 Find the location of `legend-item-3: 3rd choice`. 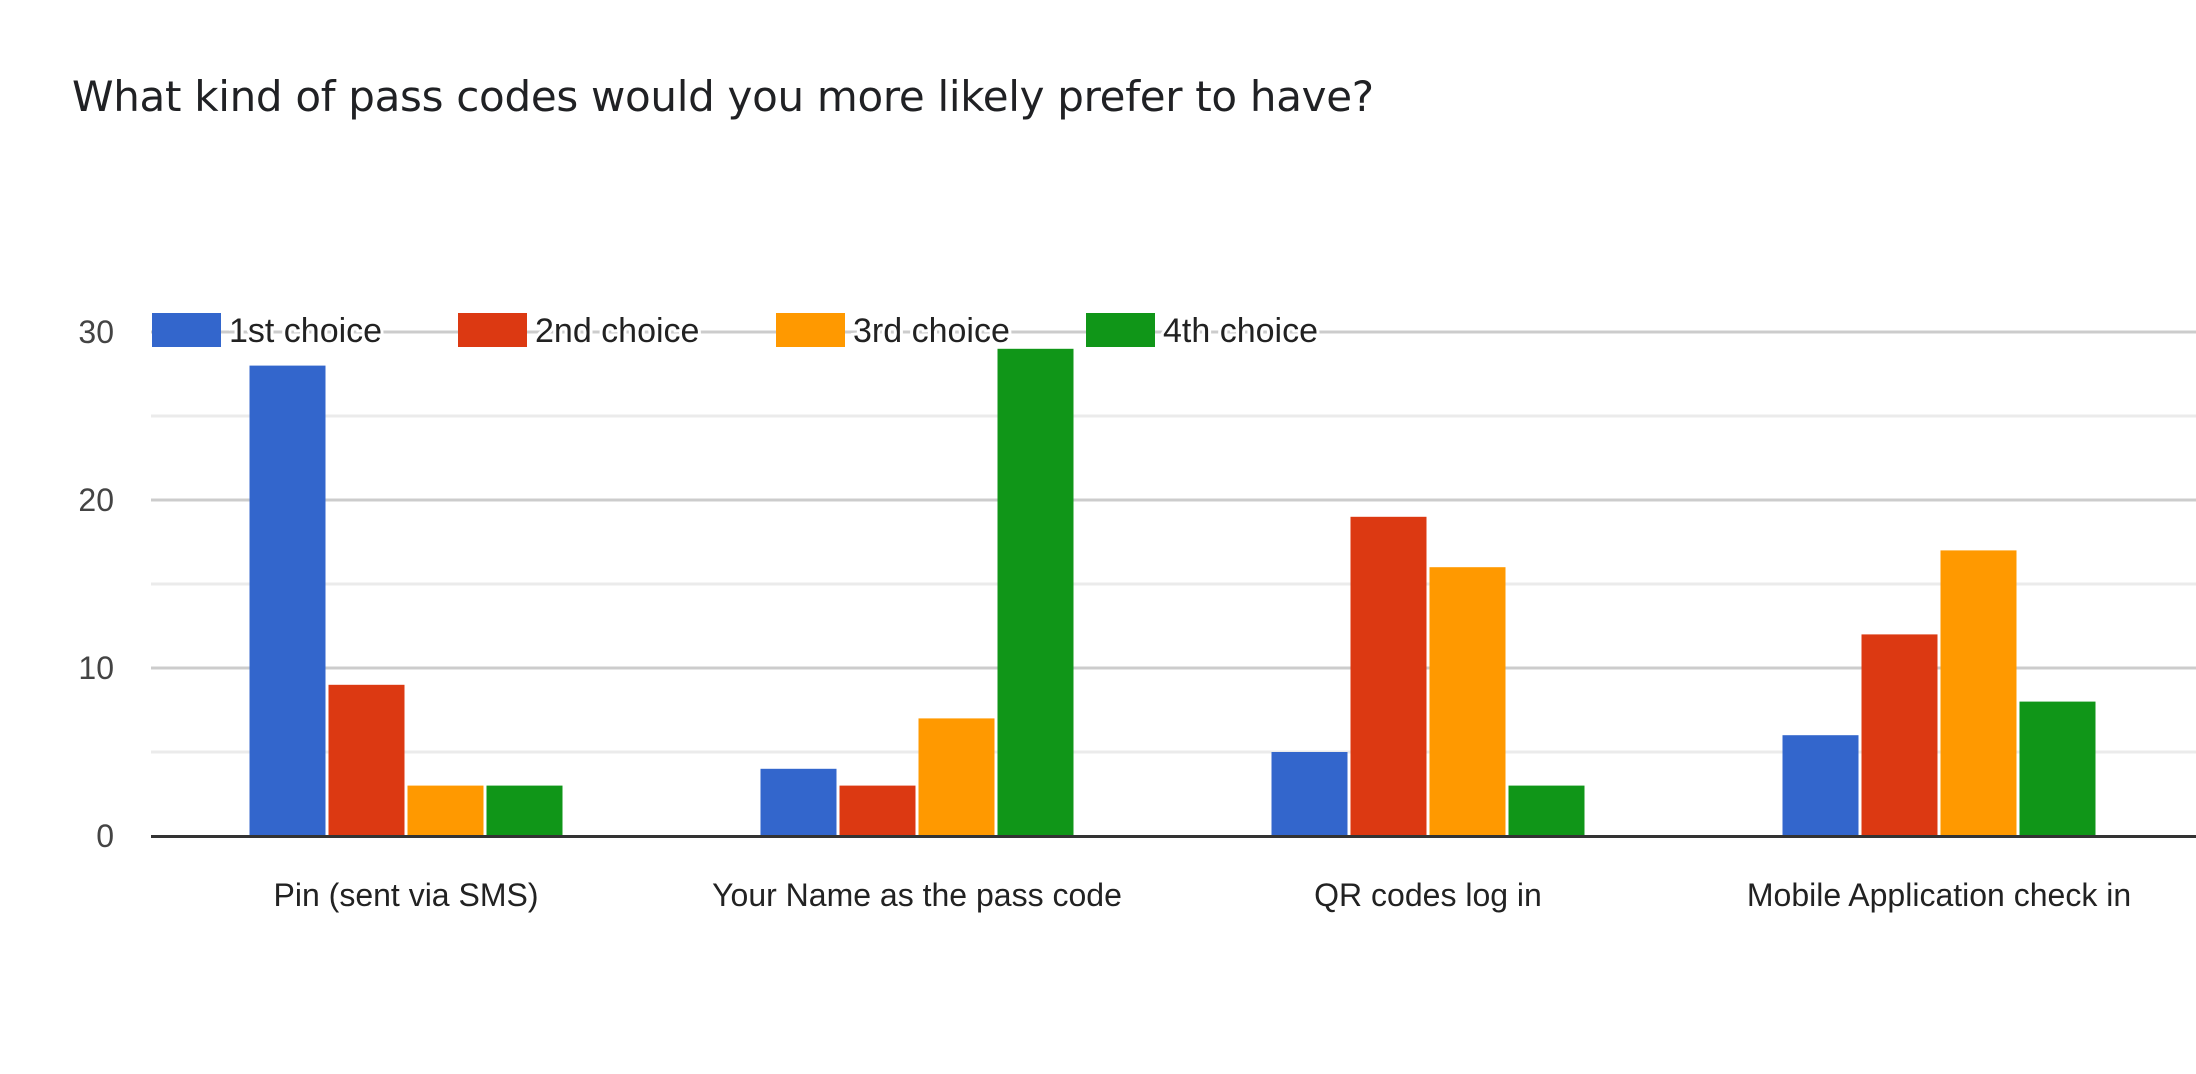

legend-item-3: 3rd choice is located at coordinates (894, 331).